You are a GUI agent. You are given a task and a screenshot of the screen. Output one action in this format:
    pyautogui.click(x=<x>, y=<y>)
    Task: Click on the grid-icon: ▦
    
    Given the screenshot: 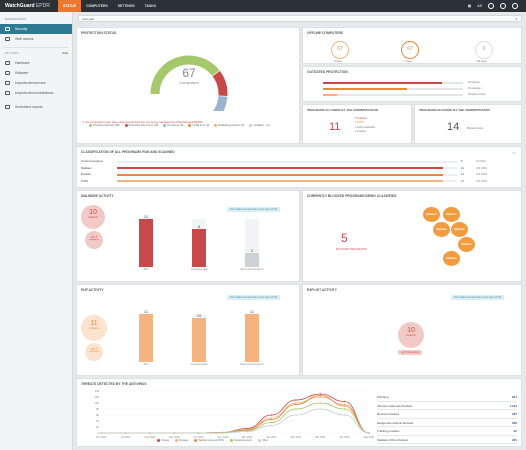 What is the action you would take?
    pyautogui.click(x=469, y=6)
    